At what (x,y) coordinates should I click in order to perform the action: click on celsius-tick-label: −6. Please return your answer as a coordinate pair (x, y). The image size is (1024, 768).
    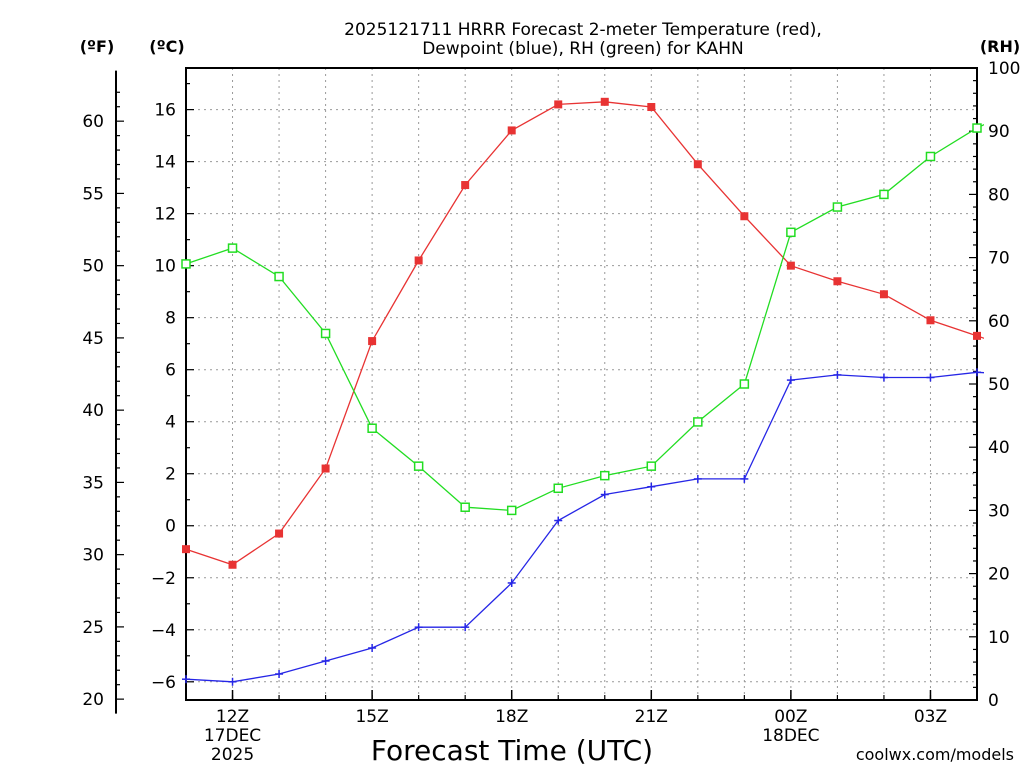
    Looking at the image, I should click on (163, 683).